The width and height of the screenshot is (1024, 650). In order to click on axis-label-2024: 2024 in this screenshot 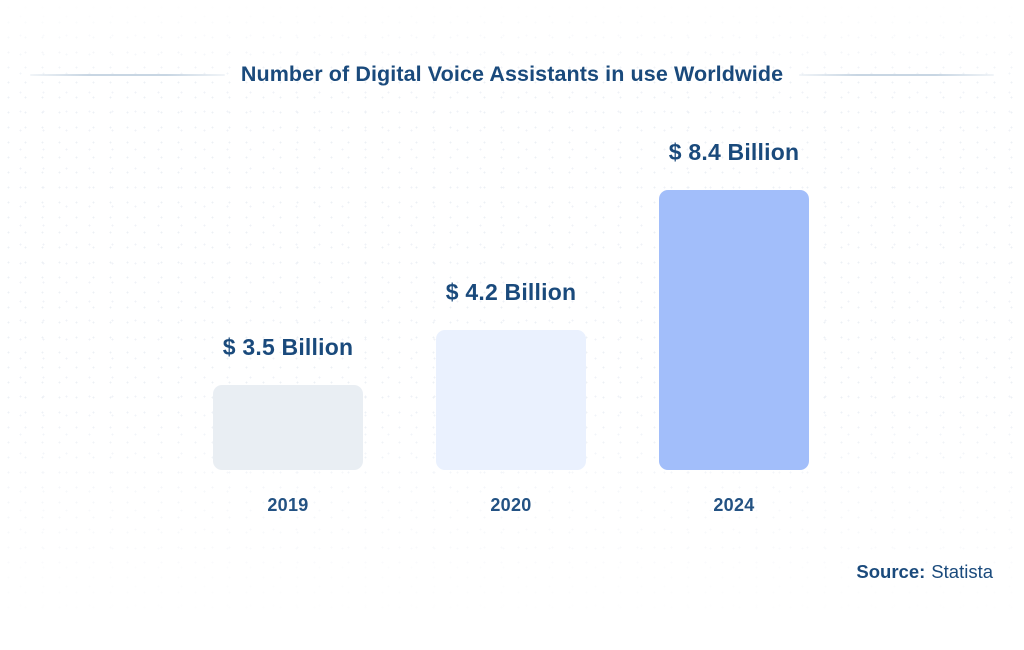, I will do `click(734, 505)`.